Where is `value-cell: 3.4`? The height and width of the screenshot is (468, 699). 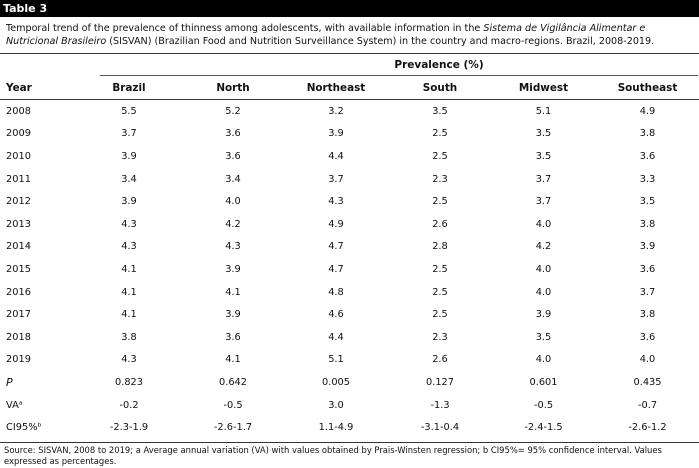 value-cell: 3.4 is located at coordinates (233, 179).